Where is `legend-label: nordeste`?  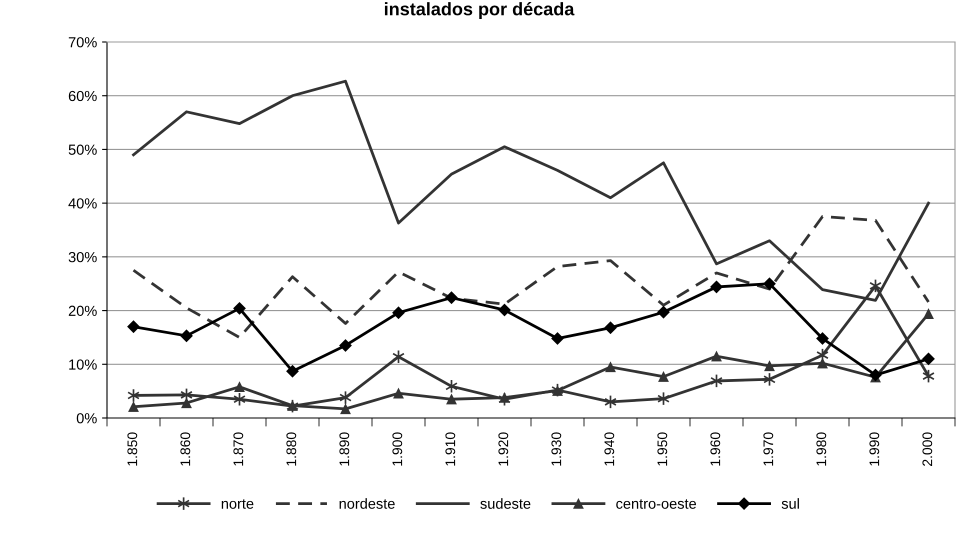
legend-label: nordeste is located at coordinates (367, 503).